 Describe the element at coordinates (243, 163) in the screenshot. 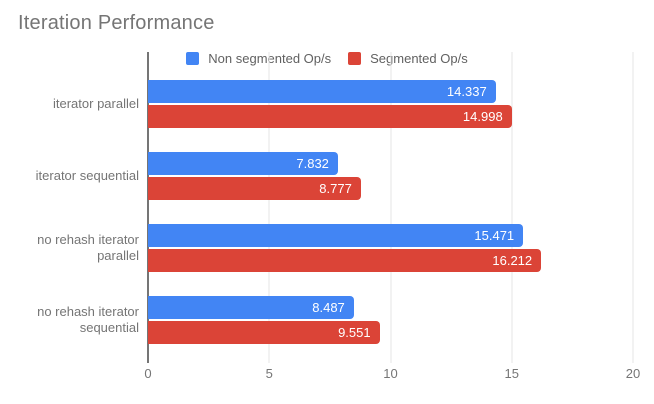

I see `bar-series1-cat2: 7.832` at that location.